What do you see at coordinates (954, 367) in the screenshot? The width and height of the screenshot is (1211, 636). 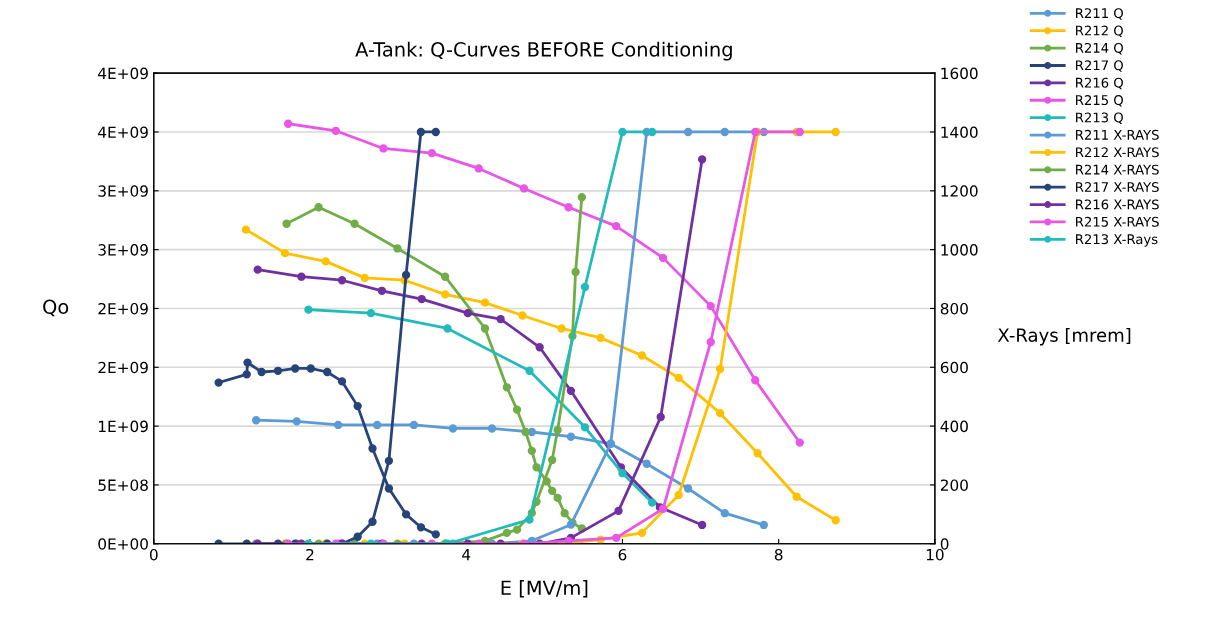 I see `y2-tick-label: 600` at bounding box center [954, 367].